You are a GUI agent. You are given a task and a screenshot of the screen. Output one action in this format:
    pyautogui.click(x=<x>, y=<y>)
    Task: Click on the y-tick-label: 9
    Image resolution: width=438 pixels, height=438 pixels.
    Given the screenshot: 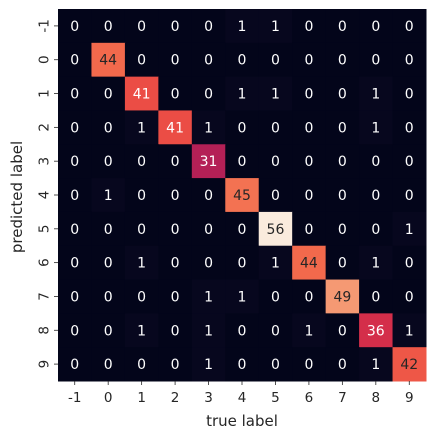 What is the action you would take?
    pyautogui.click(x=45, y=364)
    